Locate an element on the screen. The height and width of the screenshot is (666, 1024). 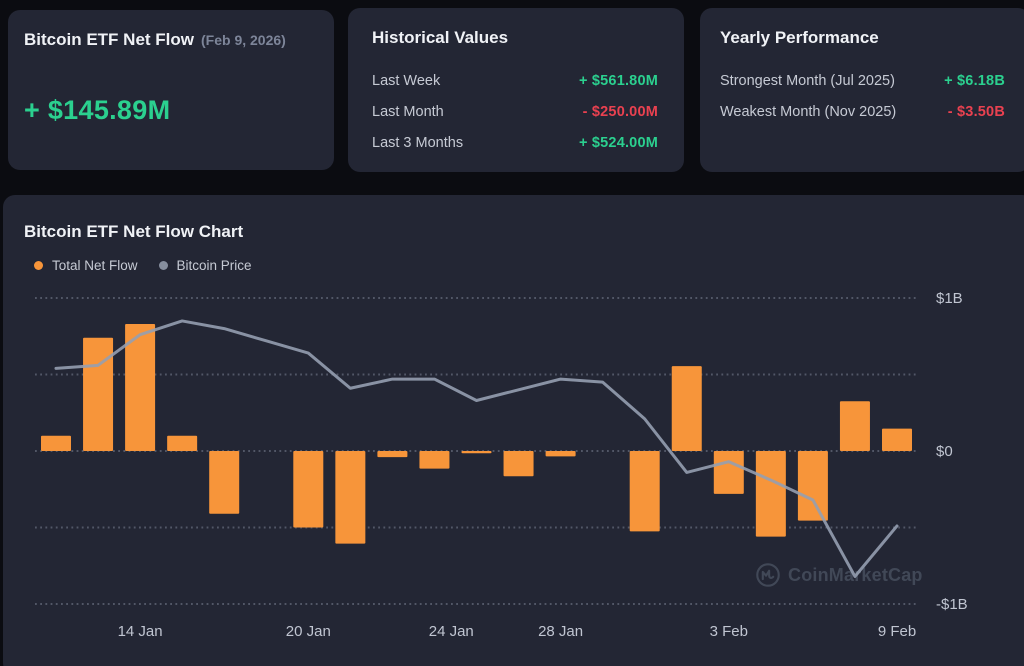
y-tick-label: $1B is located at coordinates (949, 298).